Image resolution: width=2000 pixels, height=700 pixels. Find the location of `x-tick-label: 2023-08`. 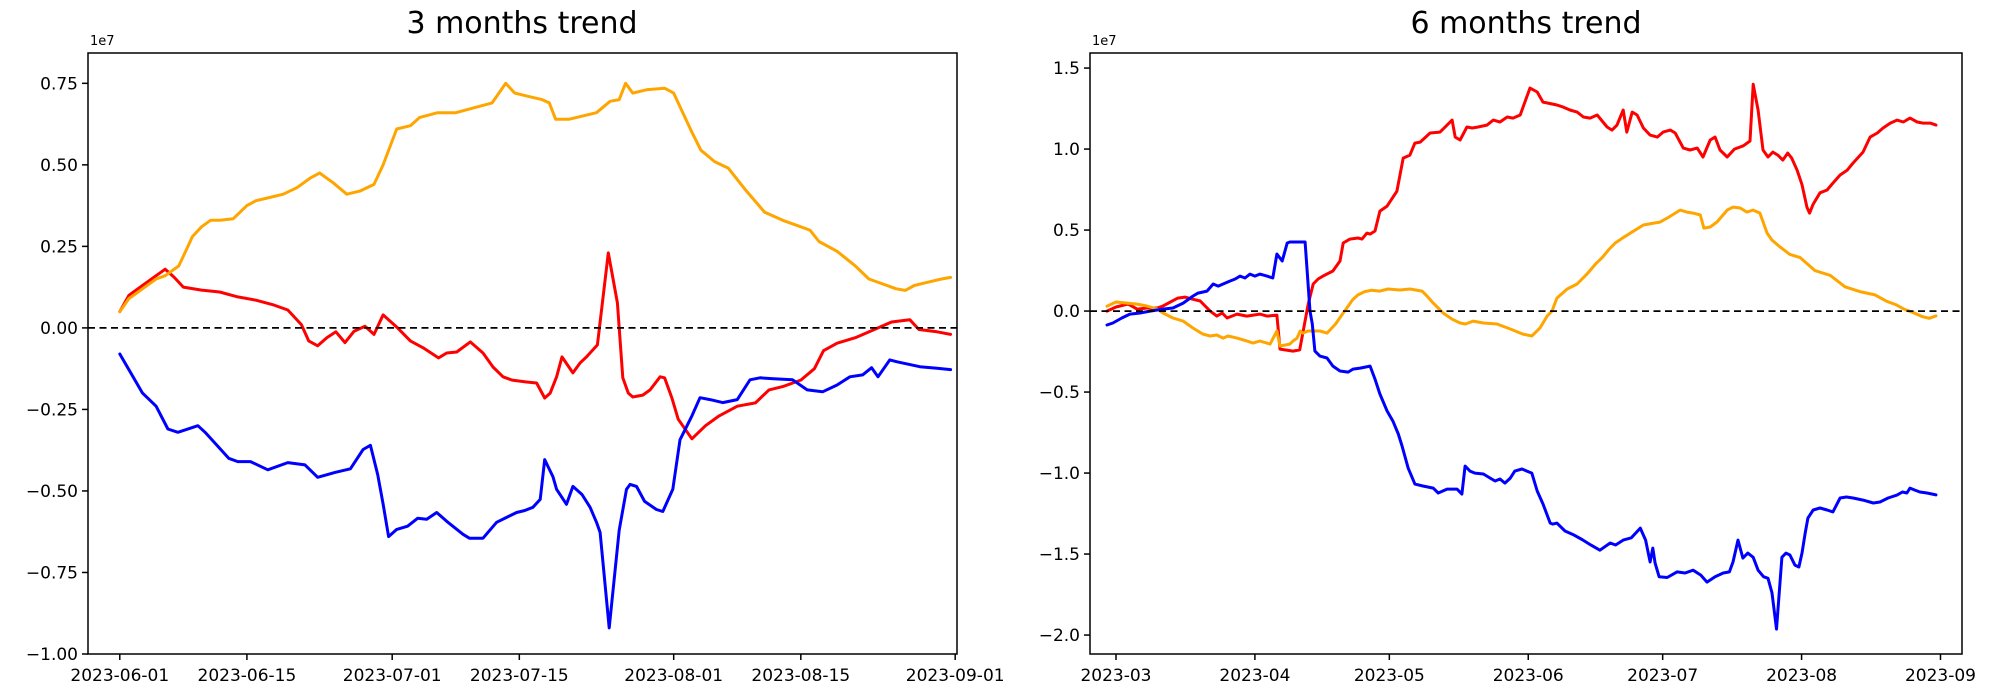

x-tick-label: 2023-08 is located at coordinates (1801, 676).